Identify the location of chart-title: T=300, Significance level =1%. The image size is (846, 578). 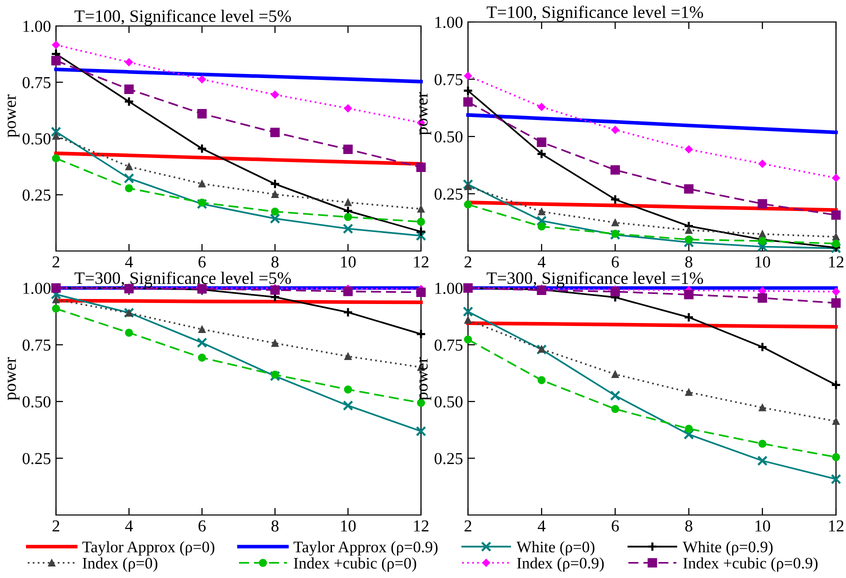
(595, 280).